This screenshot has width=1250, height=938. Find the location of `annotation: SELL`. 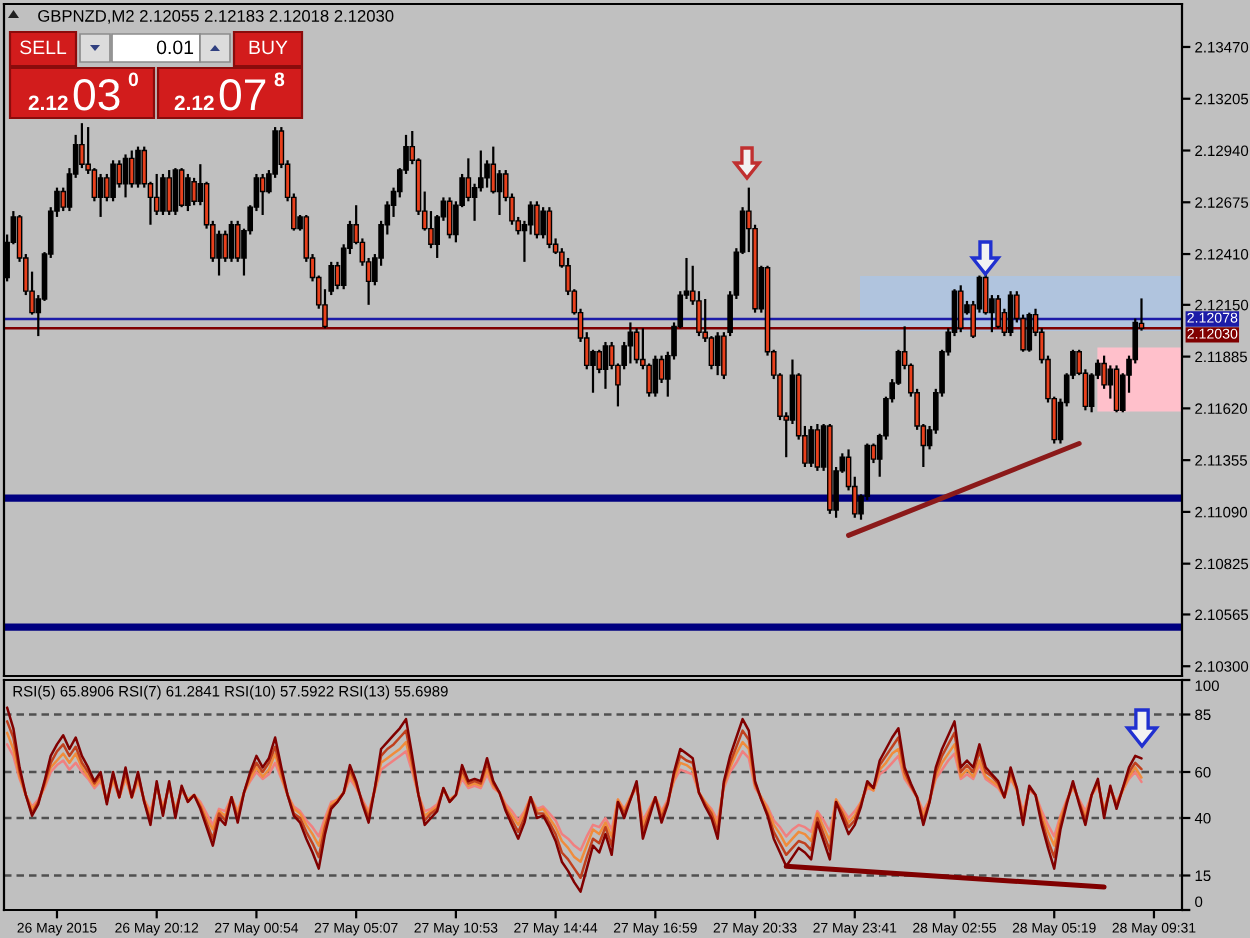

annotation: SELL is located at coordinates (43, 47).